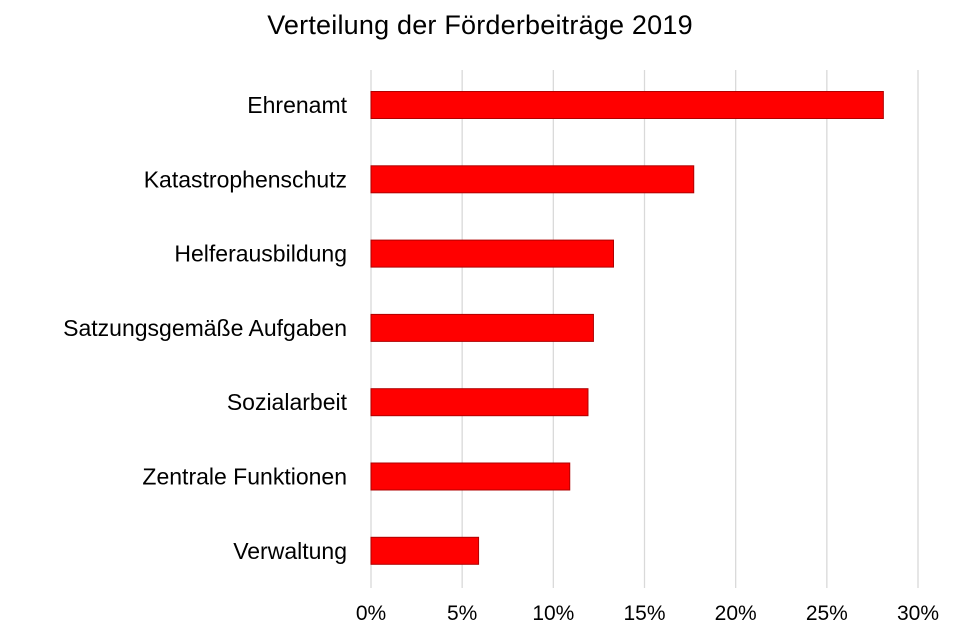 This screenshot has width=960, height=636. Describe the element at coordinates (736, 613) in the screenshot. I see `x-tick-label: 20%` at that location.